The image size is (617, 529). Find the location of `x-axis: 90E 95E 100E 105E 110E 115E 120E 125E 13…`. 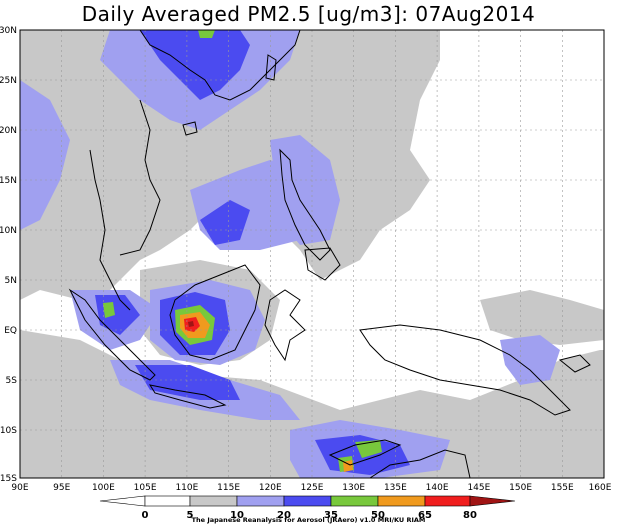

x-axis: 90E 95E 100E 105E 110E 115E 120E 125E 13… is located at coordinates (311, 488).